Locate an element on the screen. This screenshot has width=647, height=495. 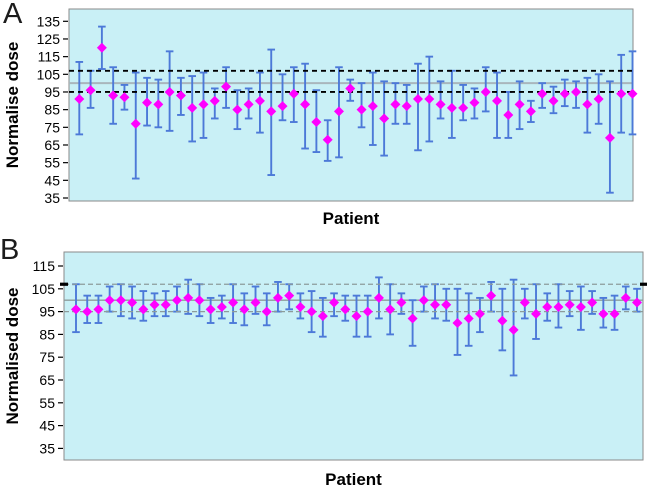
y-axis-tick-label: 45 is located at coordinates (47, 426).